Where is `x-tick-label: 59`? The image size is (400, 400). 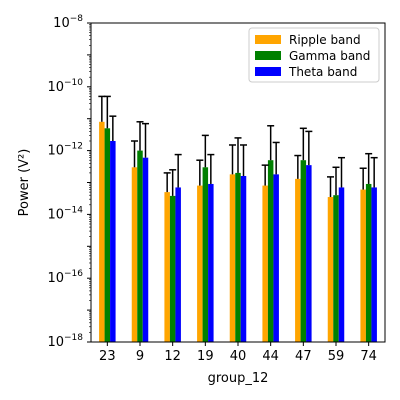
x-tick-label: 59 is located at coordinates (336, 356).